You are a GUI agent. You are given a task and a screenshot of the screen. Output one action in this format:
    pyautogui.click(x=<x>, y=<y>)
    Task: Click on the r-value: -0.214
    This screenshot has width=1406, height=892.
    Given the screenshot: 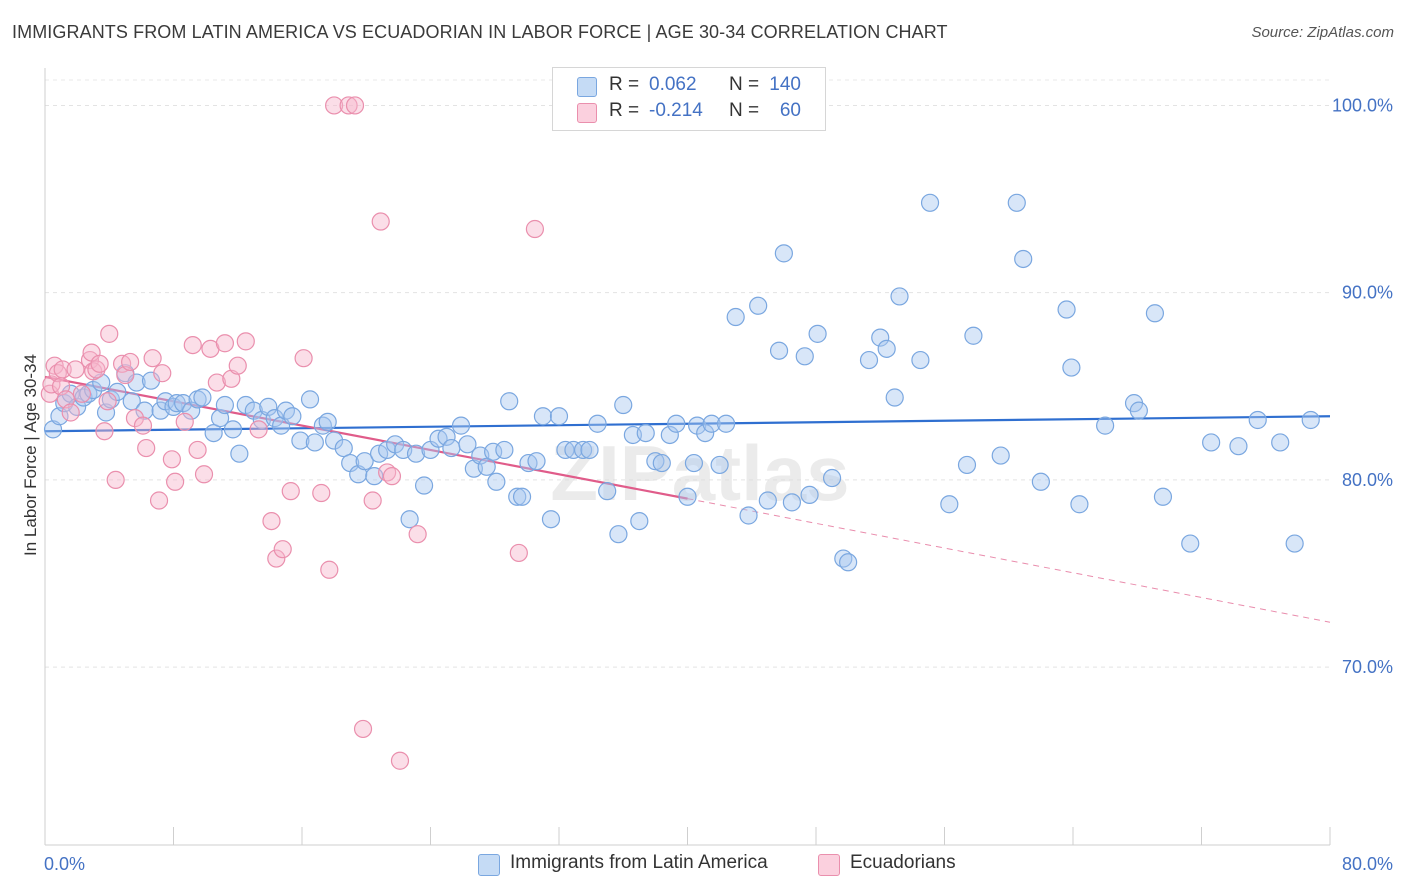 What is the action you would take?
    pyautogui.click(x=676, y=110)
    